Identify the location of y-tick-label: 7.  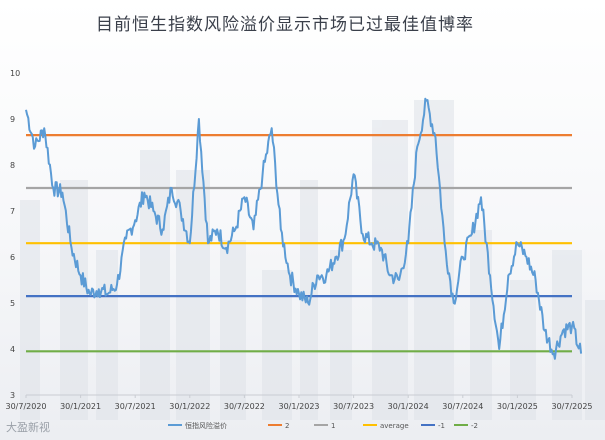
(12, 211).